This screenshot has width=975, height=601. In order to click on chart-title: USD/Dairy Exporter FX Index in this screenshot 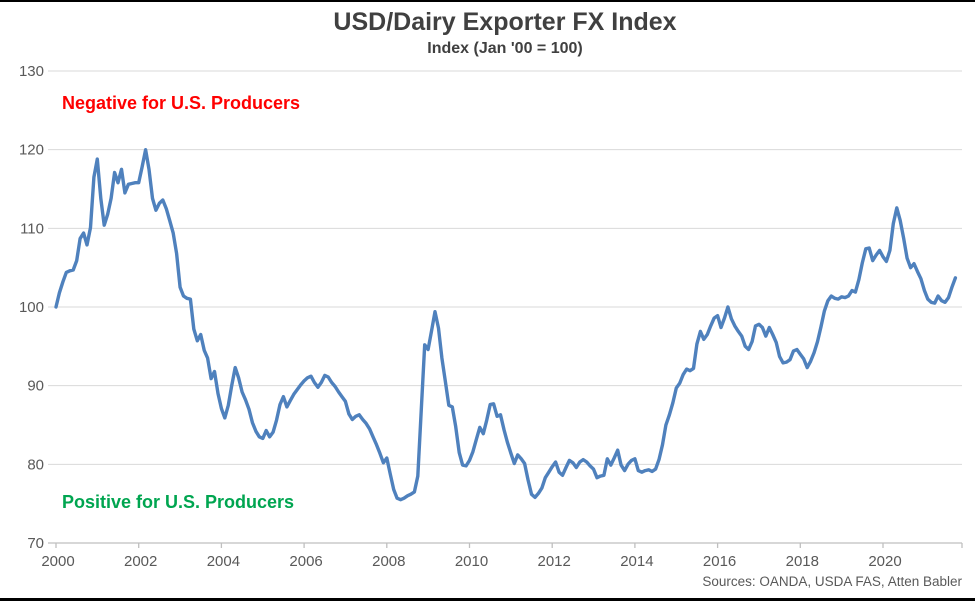, I will do `click(505, 22)`.